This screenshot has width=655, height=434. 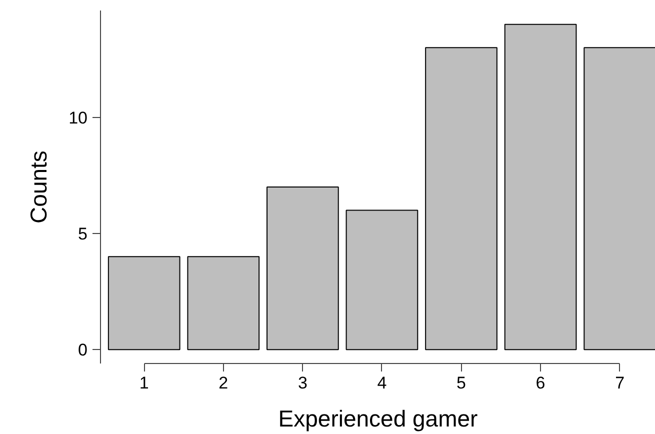 I want to click on x-tick-label: 4, so click(x=382, y=383).